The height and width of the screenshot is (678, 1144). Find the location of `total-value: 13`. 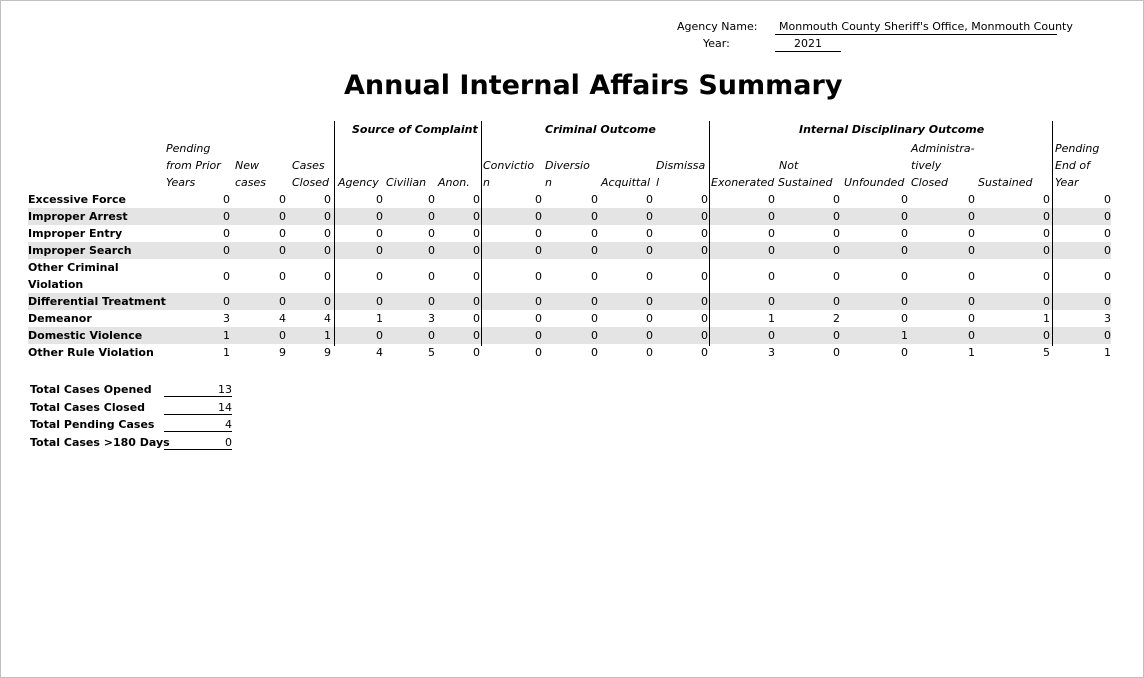

total-value: 13 is located at coordinates (198, 390).